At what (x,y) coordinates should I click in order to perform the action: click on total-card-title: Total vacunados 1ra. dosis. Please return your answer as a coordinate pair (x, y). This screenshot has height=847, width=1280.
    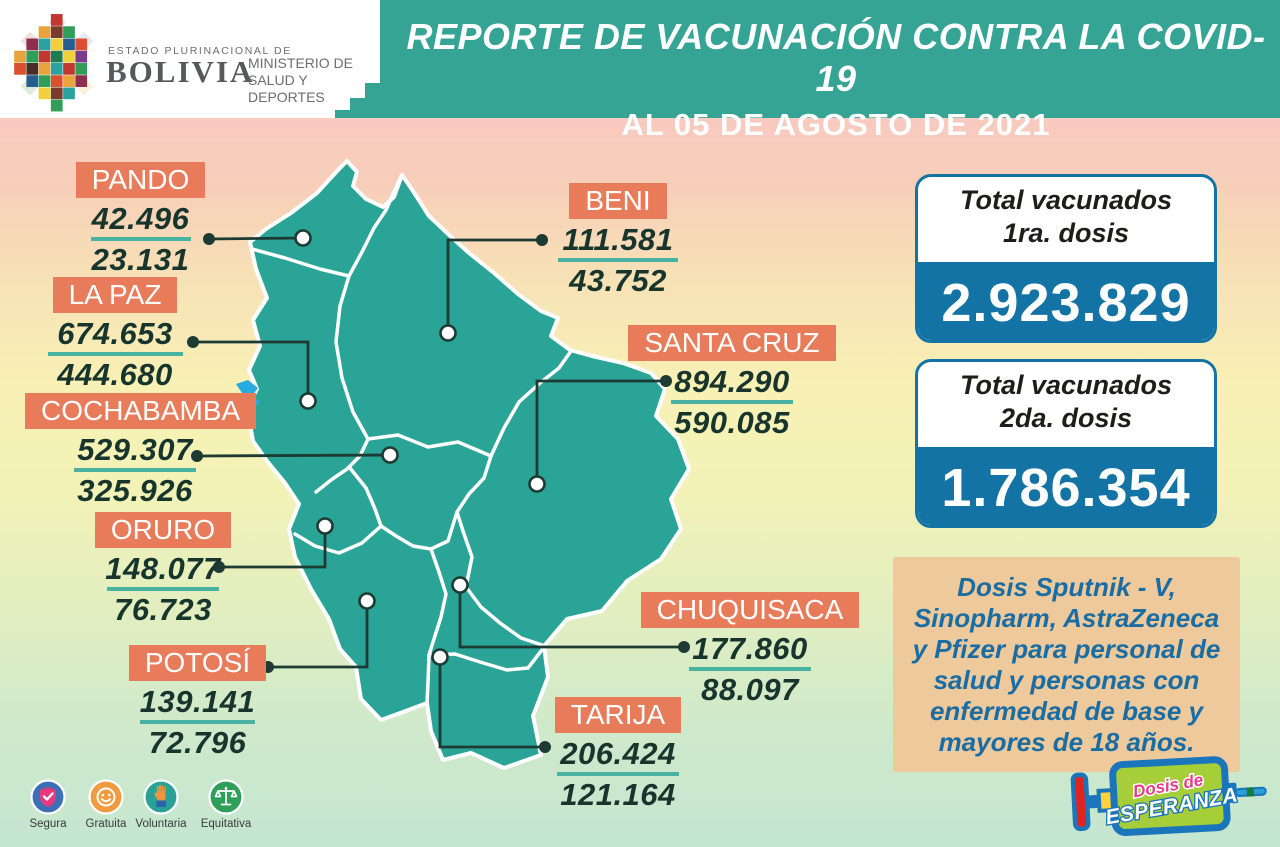
    Looking at the image, I should click on (1066, 216).